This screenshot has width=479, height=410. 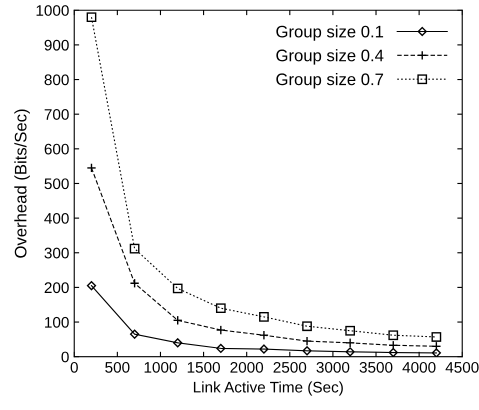 What do you see at coordinates (268, 388) in the screenshot?
I see `x-axis-title: Link Active Time (Sec)` at bounding box center [268, 388].